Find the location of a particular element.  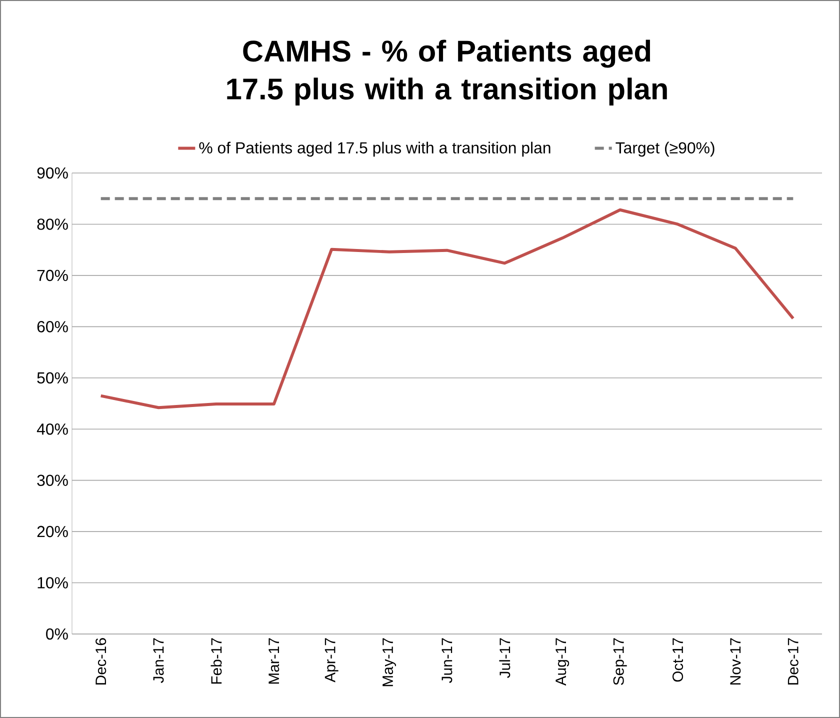

y-tick-label: 80% is located at coordinates (52, 224).